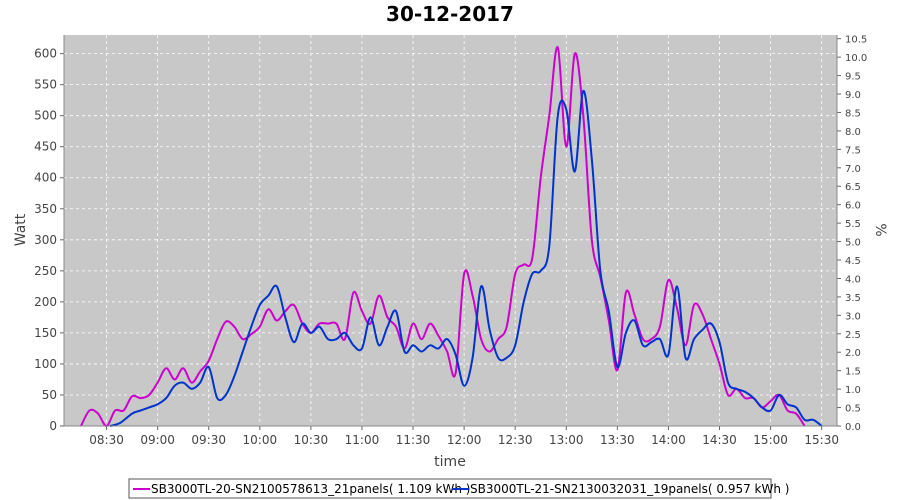 This screenshot has height=500, width=900. I want to click on y-tick-label: 500, so click(45, 116).